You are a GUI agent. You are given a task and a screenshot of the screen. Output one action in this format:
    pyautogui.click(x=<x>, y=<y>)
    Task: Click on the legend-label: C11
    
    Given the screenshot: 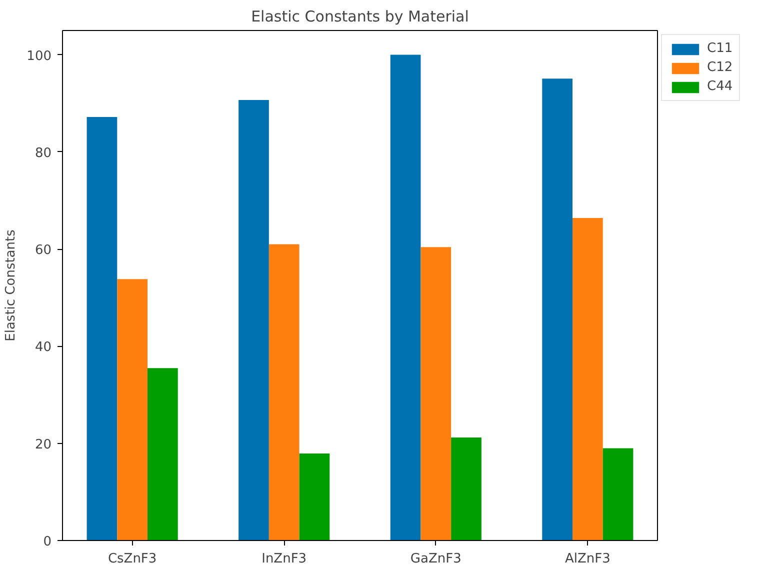 What is the action you would take?
    pyautogui.click(x=720, y=48)
    